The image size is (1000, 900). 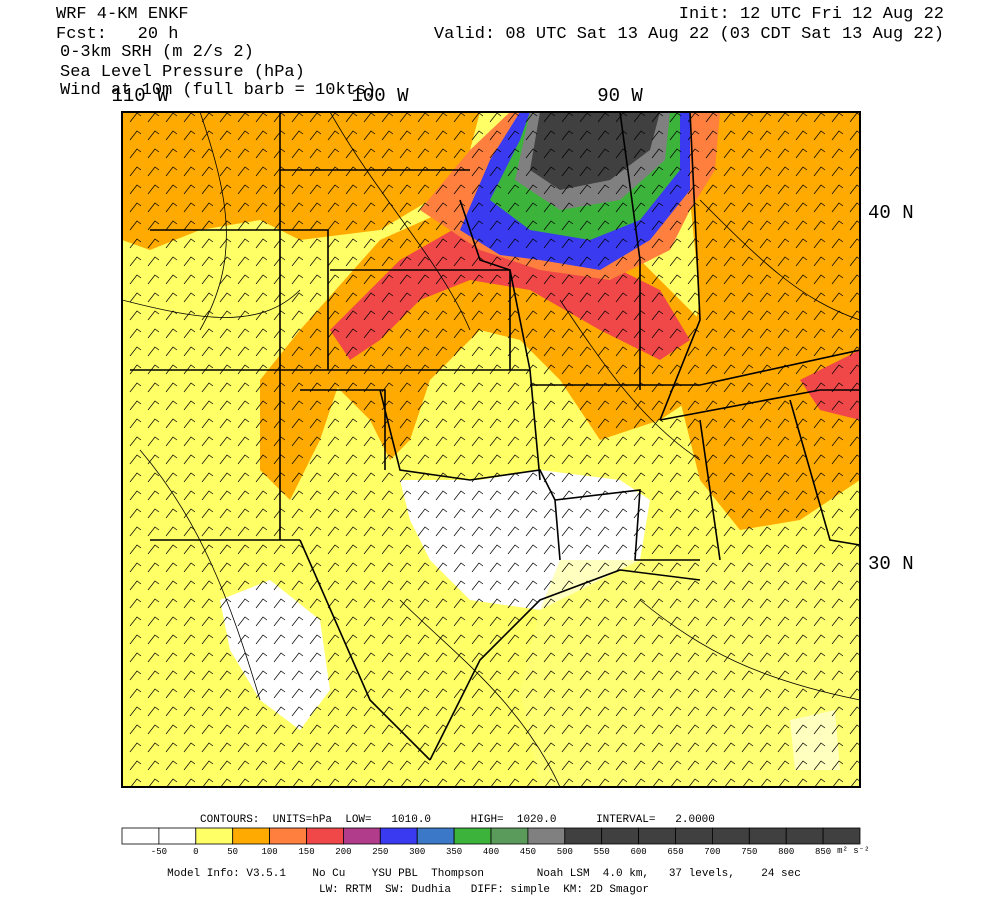 What do you see at coordinates (675, 852) in the screenshot?
I see `colorbar-label: 650` at bounding box center [675, 852].